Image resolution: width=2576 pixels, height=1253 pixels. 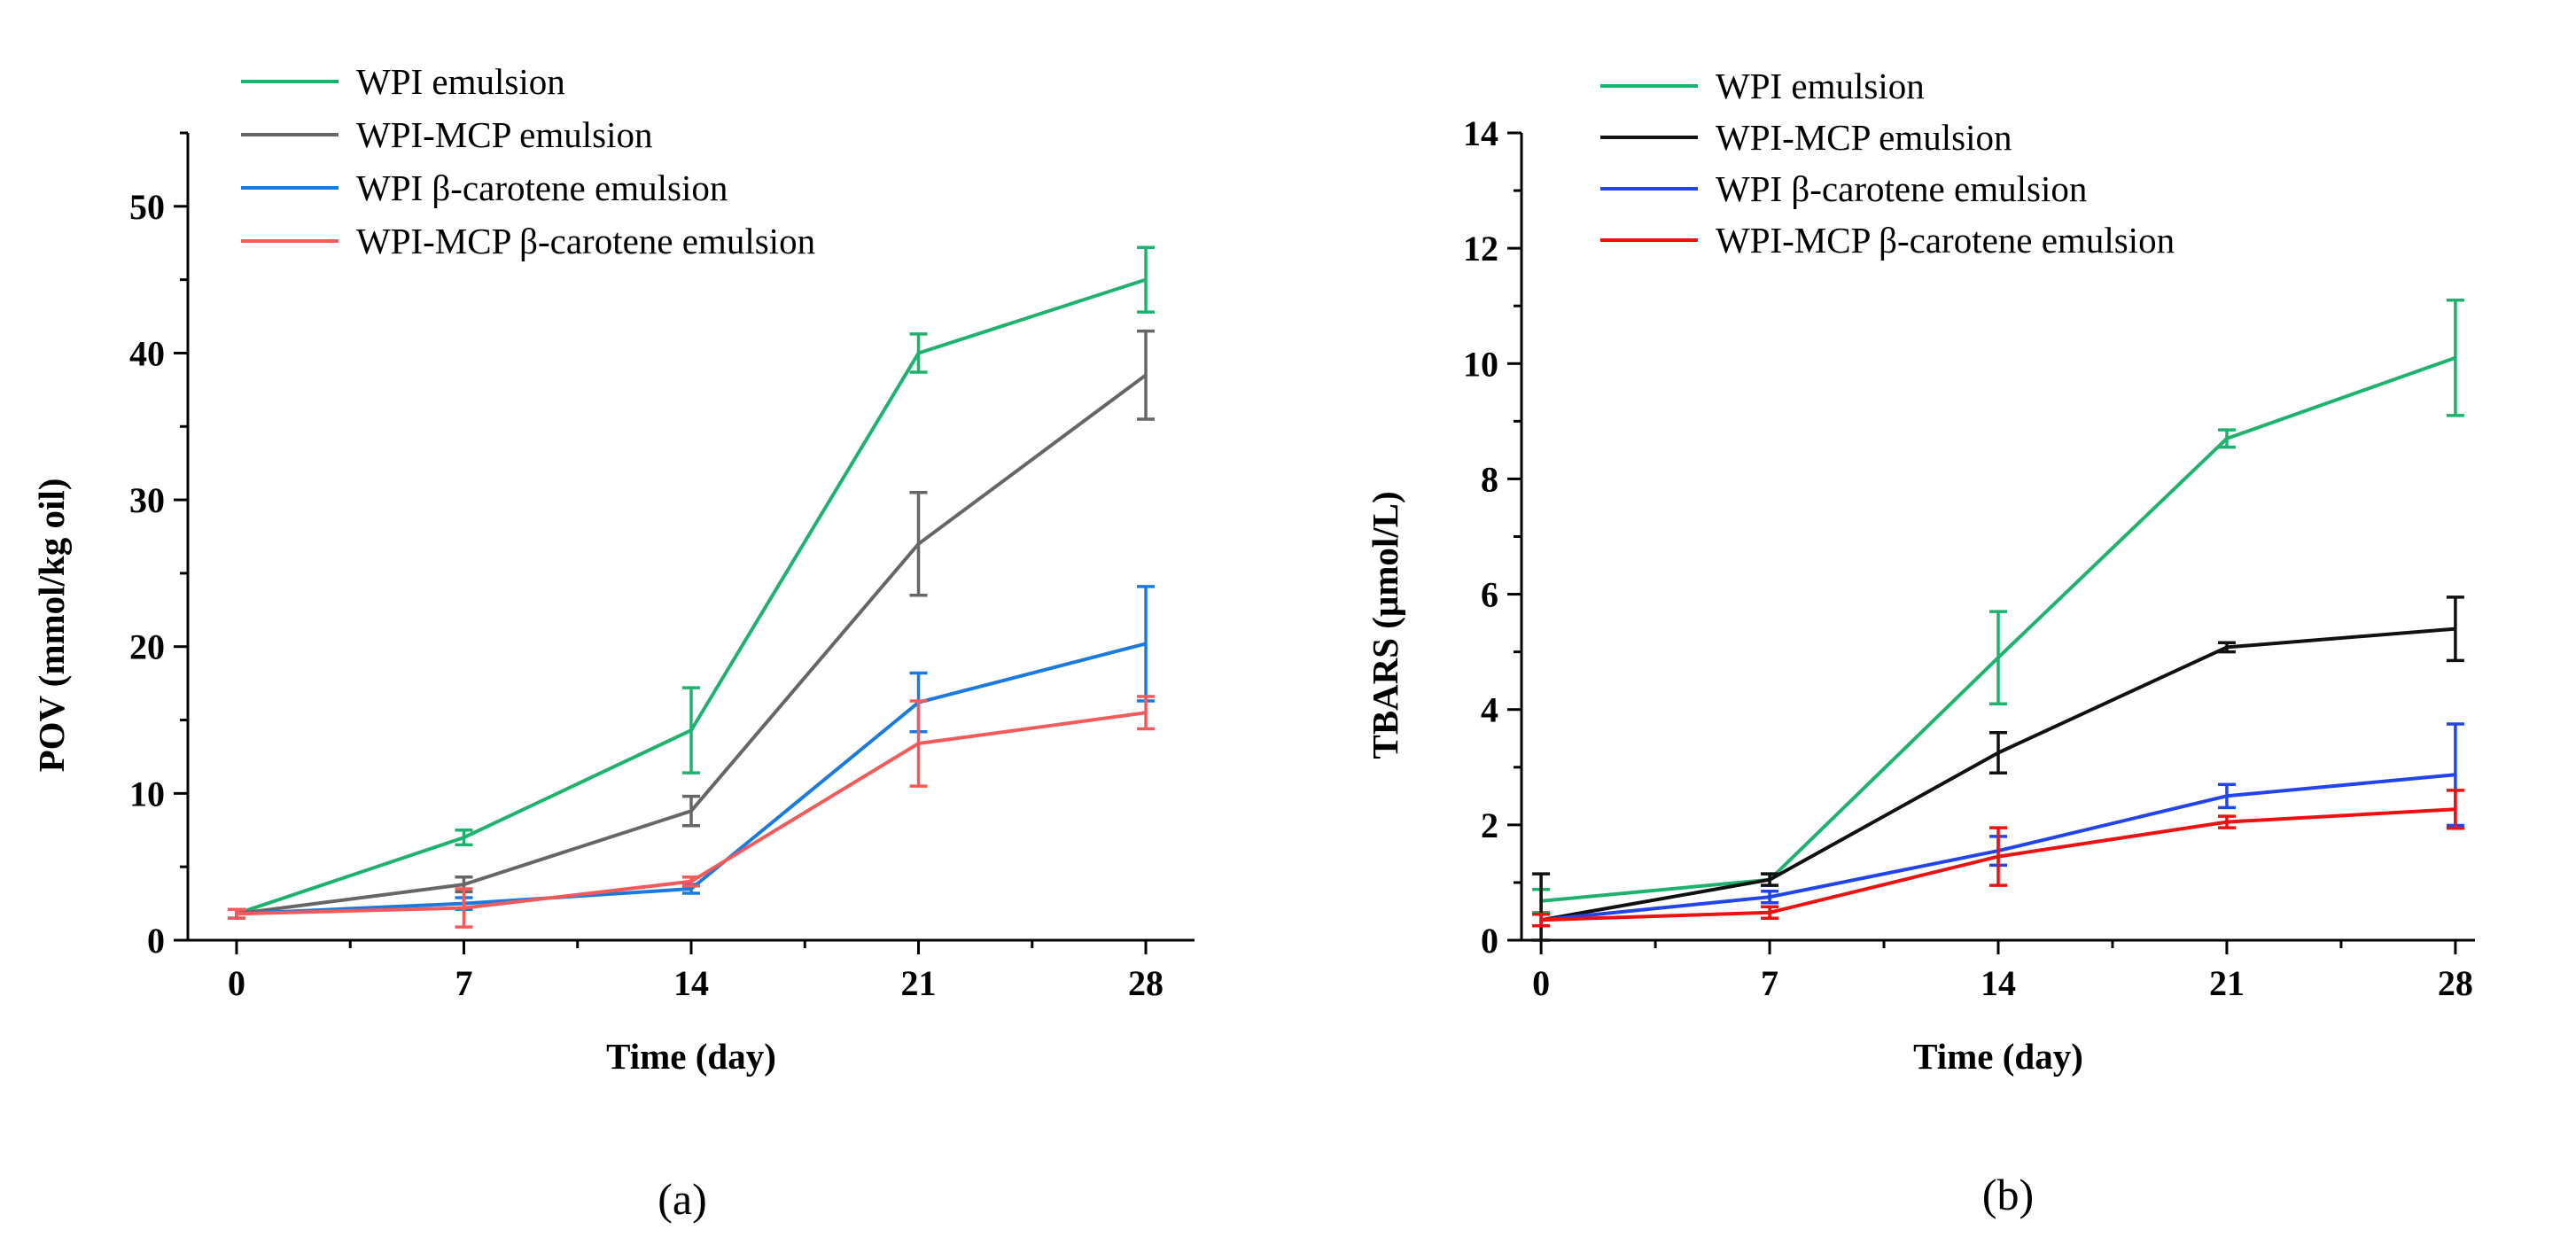 I want to click on chart-b-x-tick-label: 28, so click(x=2456, y=983).